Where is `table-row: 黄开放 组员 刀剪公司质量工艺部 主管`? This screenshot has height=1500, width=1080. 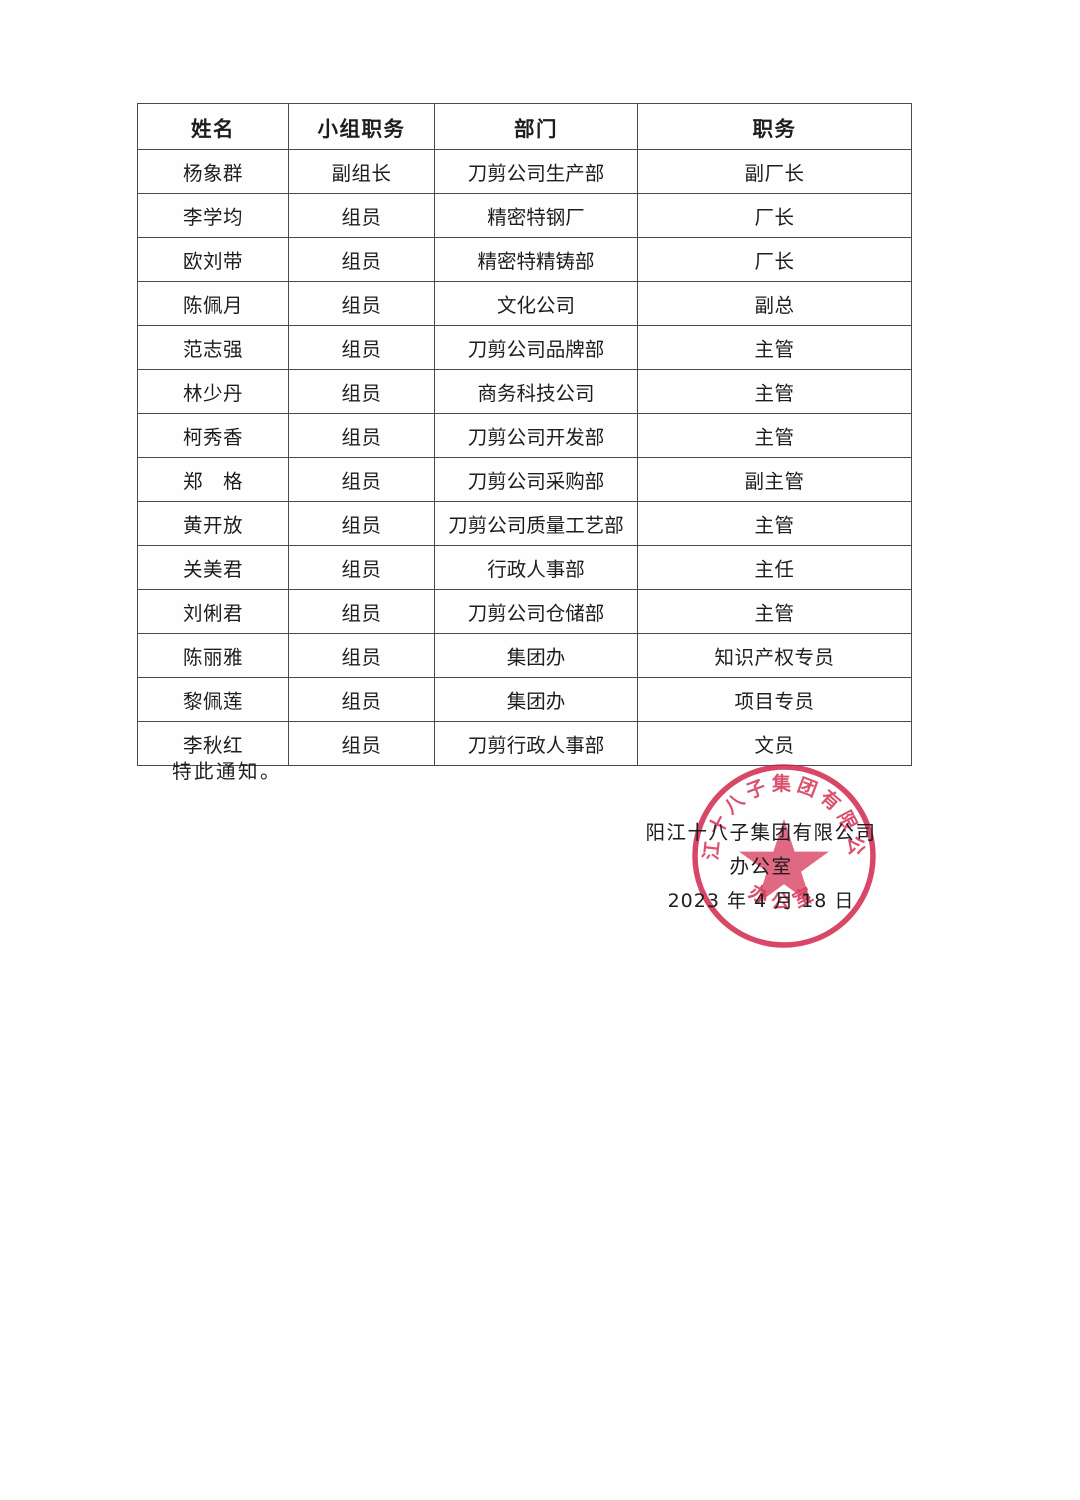
table-row: 黄开放 组员 刀剪公司质量工艺部 主管 is located at coordinates (524, 523).